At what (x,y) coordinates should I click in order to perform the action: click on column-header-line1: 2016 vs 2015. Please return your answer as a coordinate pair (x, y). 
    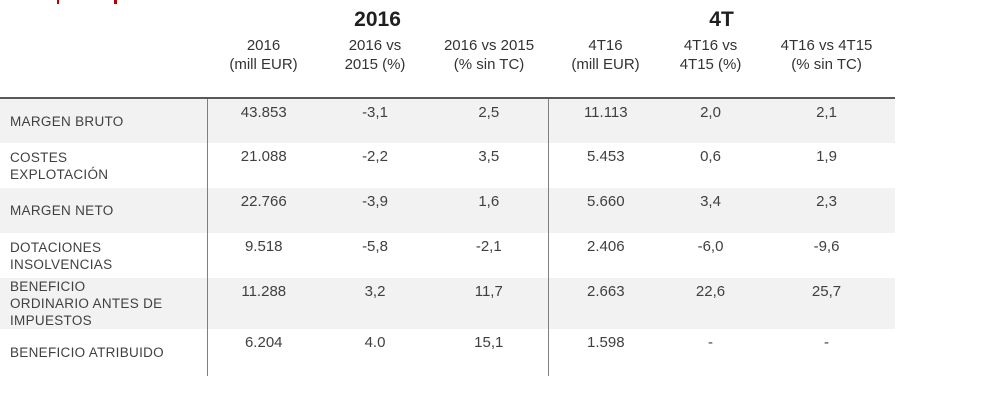
    Looking at the image, I should click on (489, 45).